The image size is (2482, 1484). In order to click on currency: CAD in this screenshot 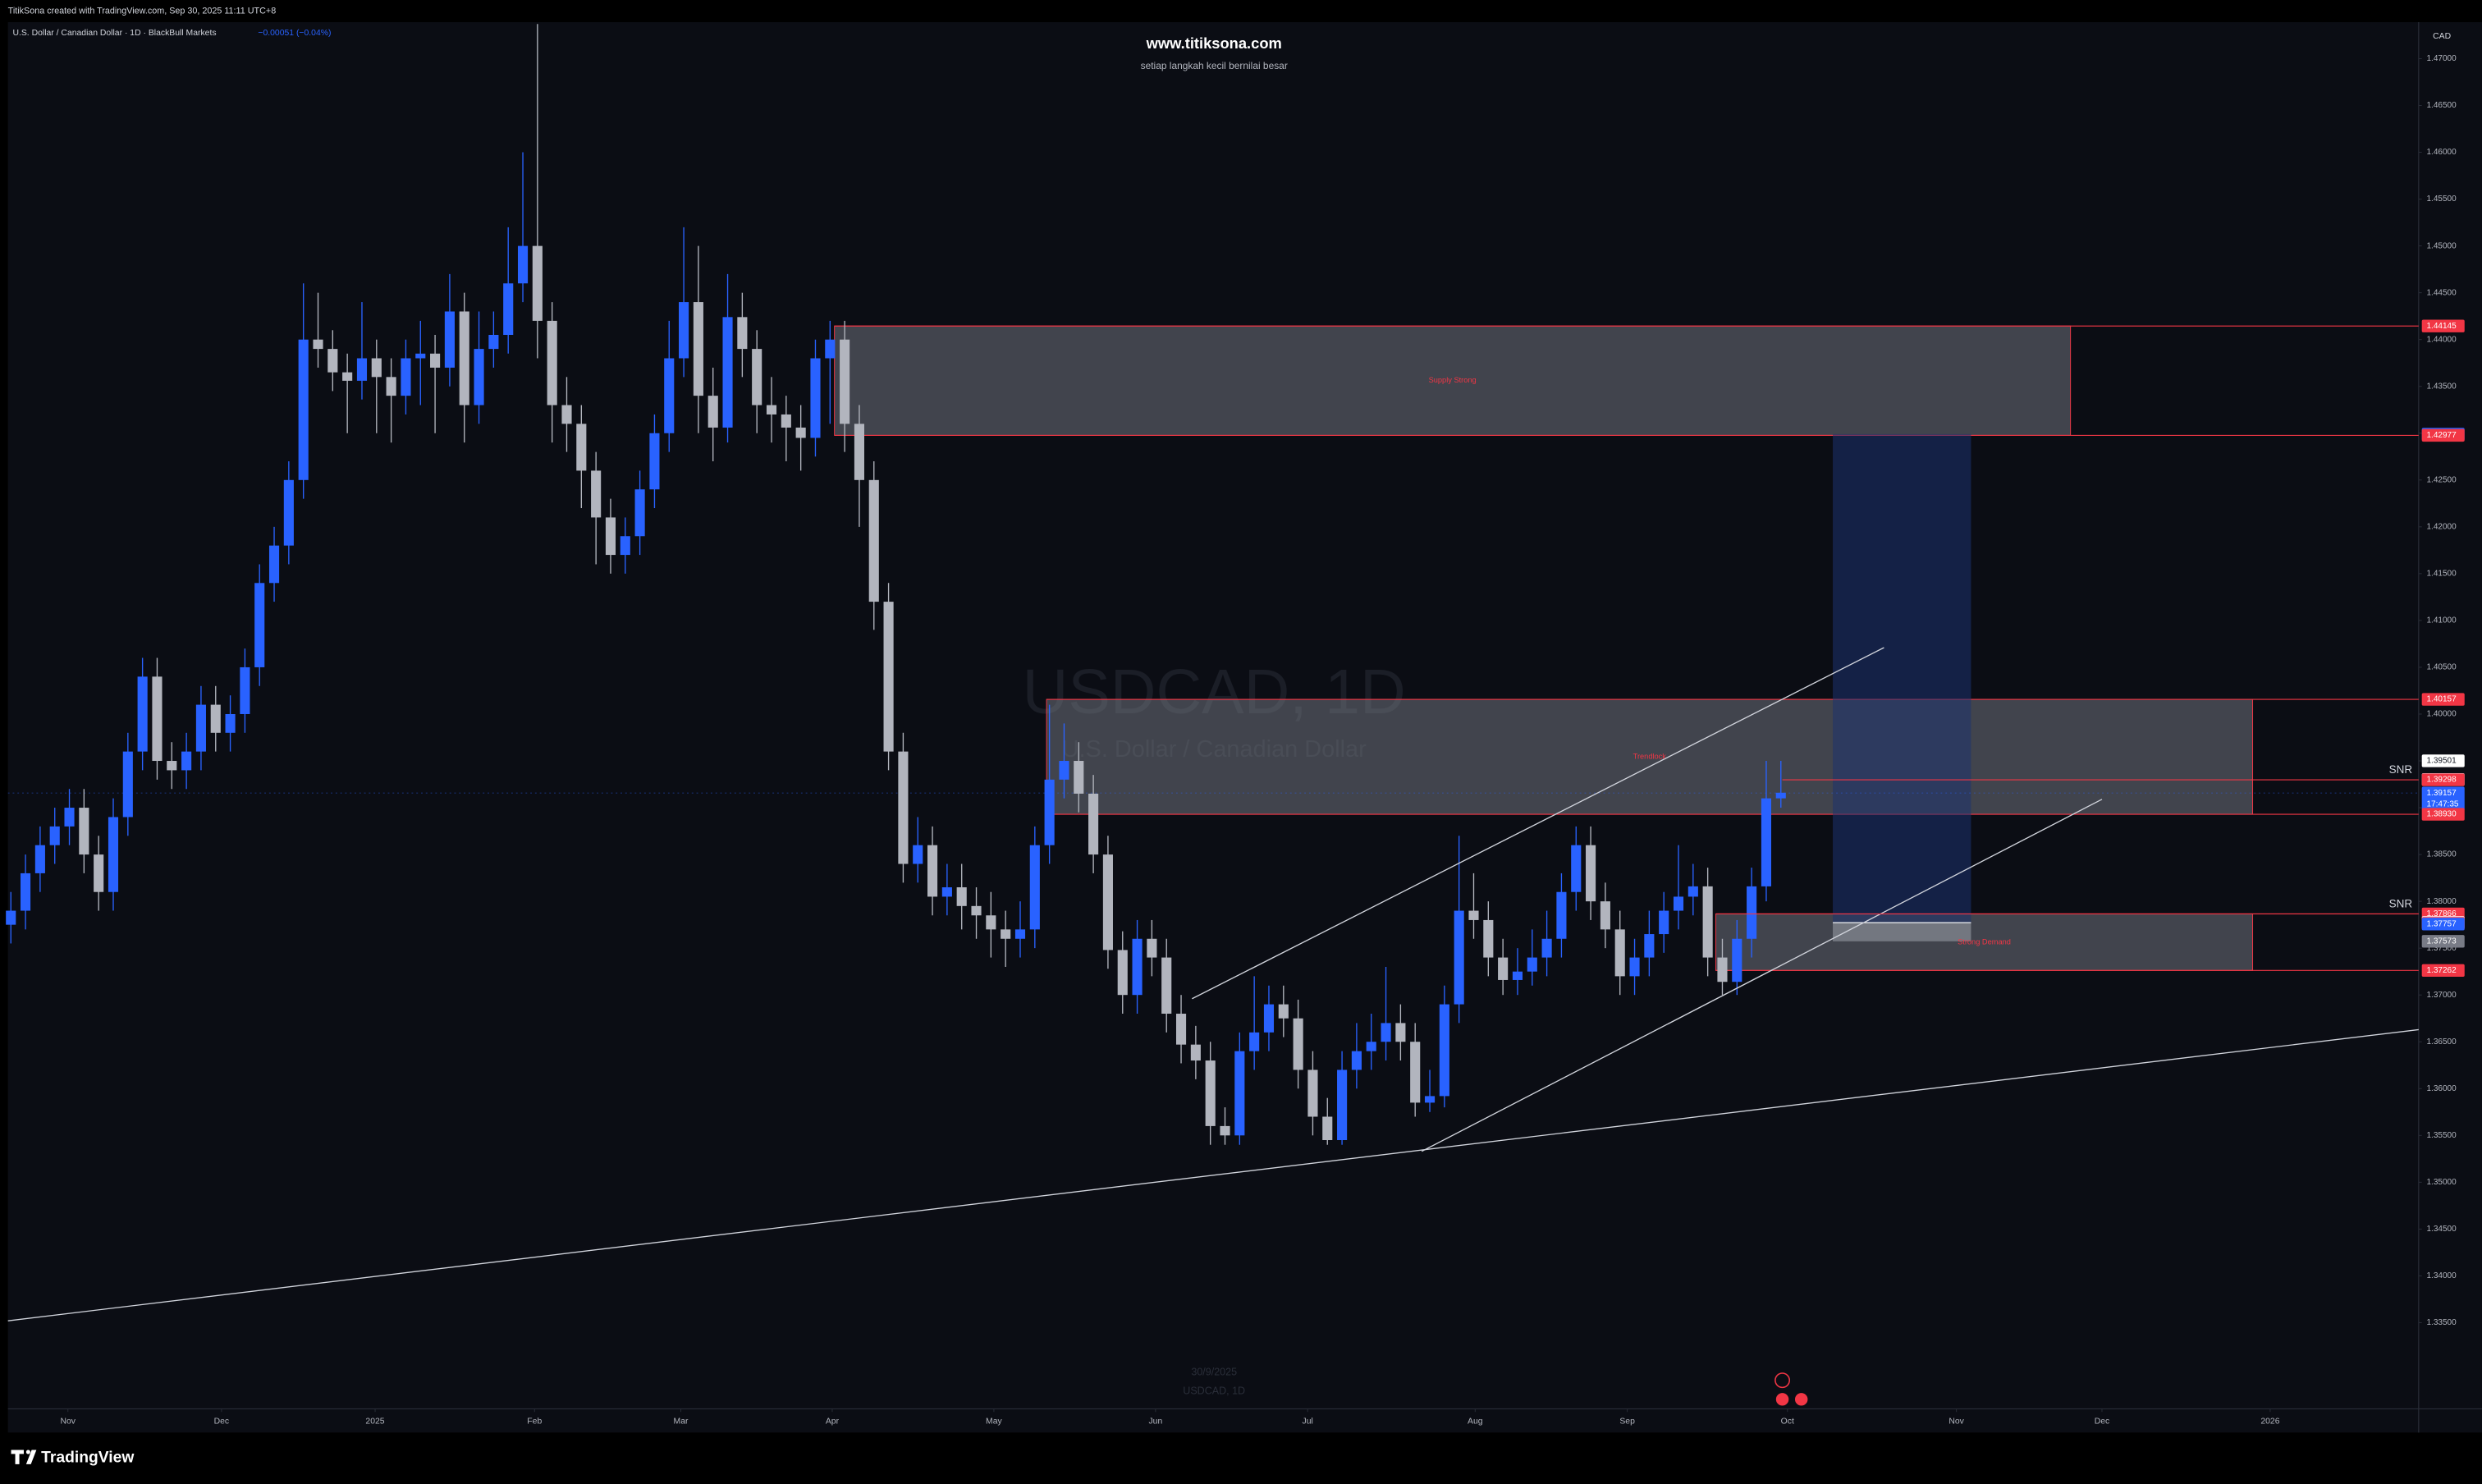, I will do `click(2442, 36)`.